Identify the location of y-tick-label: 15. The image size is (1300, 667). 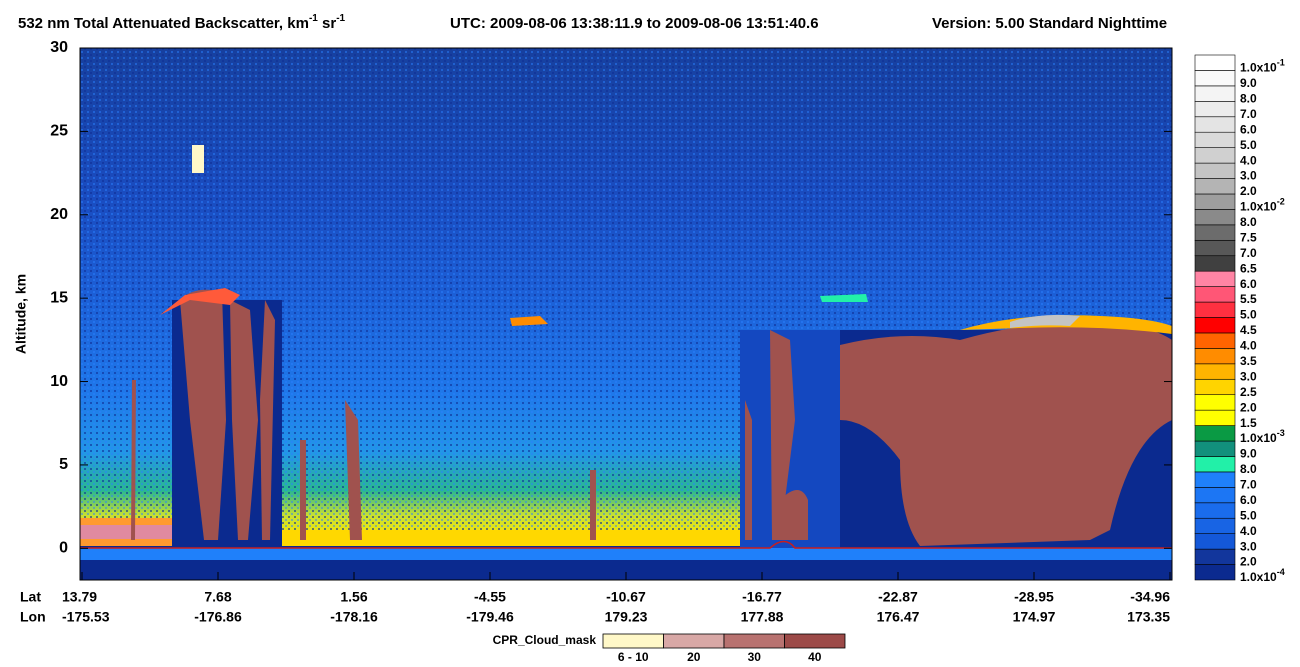
(59, 297).